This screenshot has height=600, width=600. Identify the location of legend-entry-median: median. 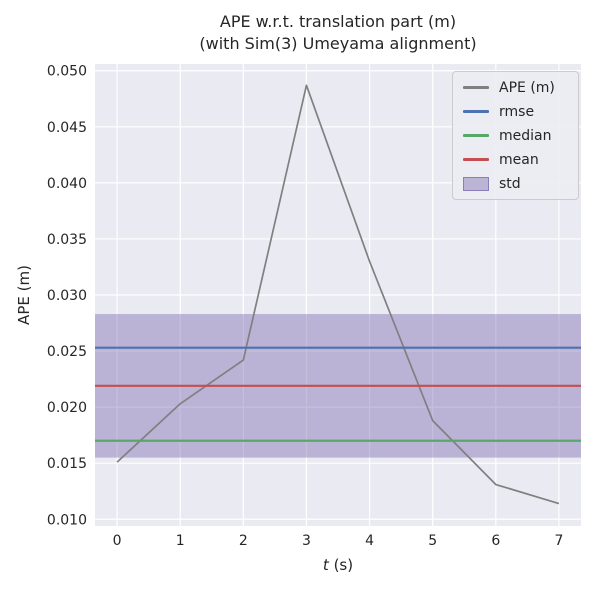
(515, 135).